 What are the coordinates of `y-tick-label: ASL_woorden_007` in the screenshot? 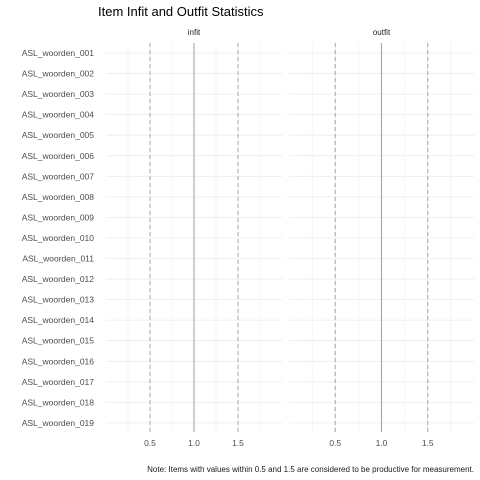 It's located at (58, 176).